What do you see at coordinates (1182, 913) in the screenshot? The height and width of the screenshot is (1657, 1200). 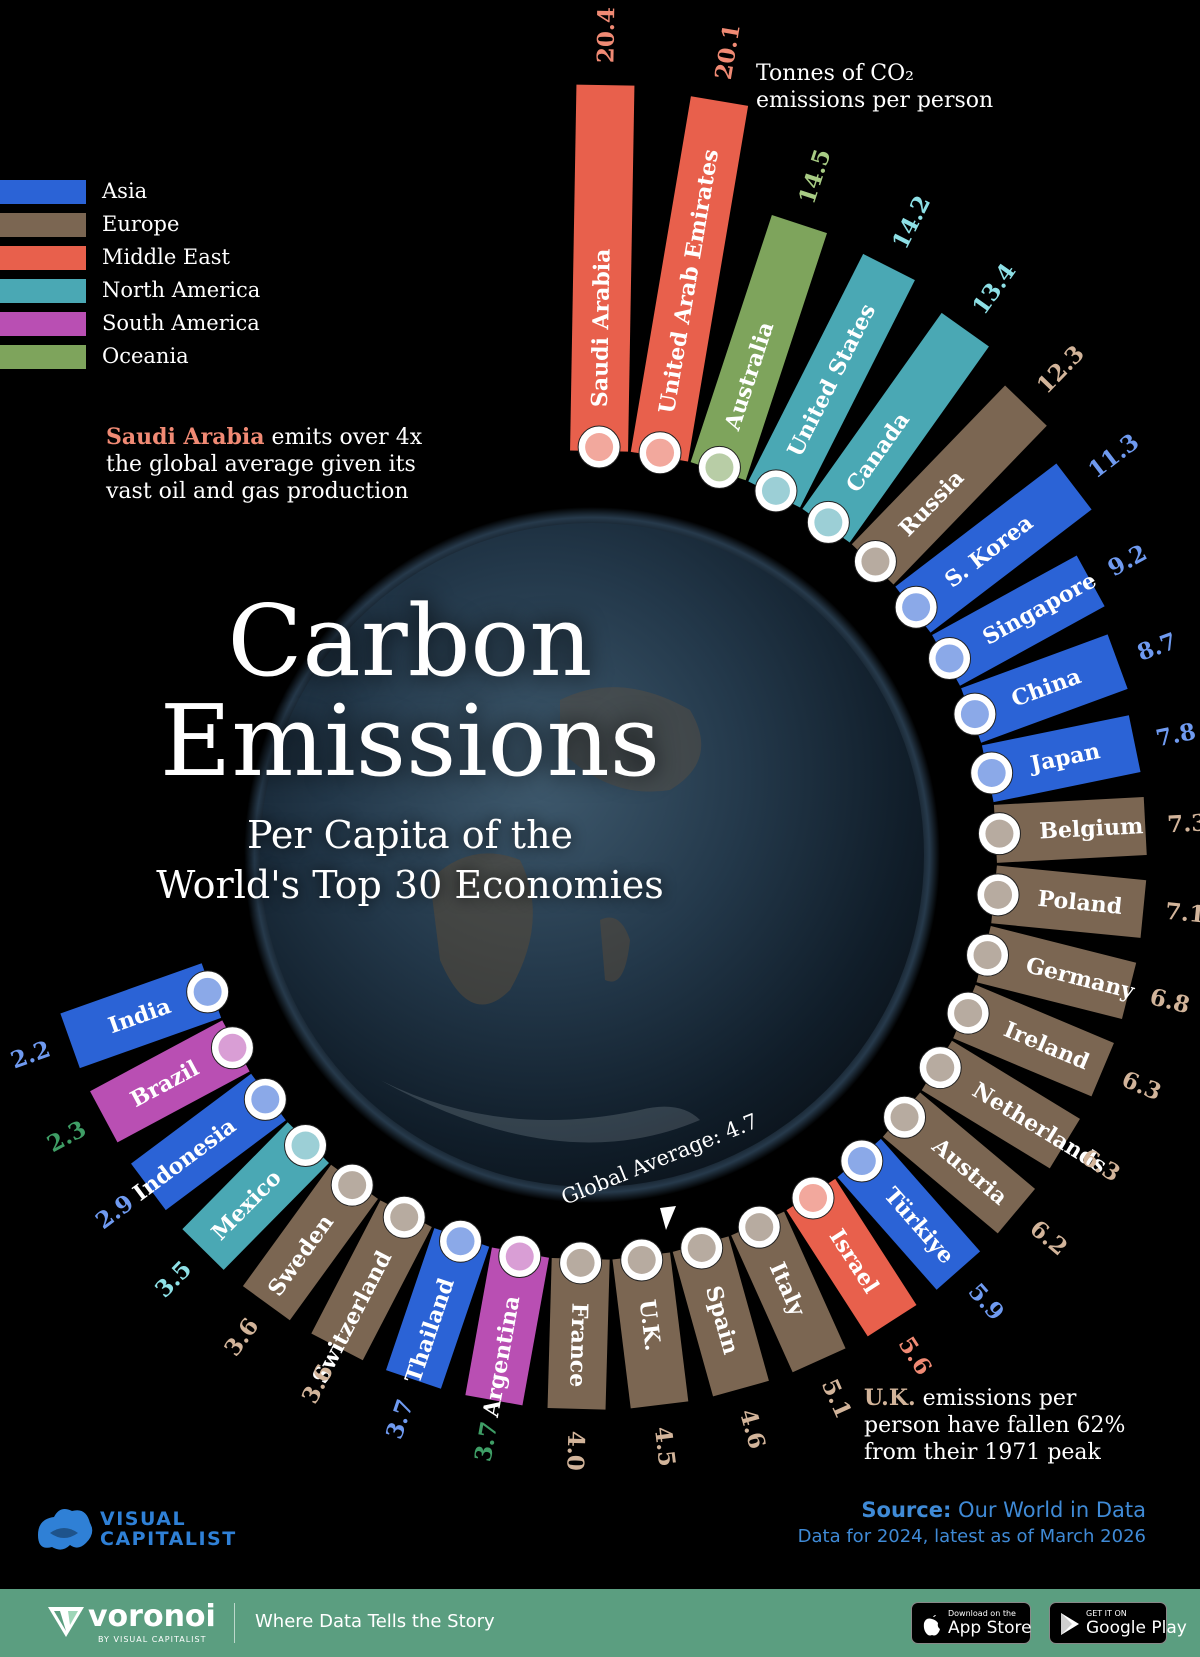 I see `value-label-poland: 7.1` at bounding box center [1182, 913].